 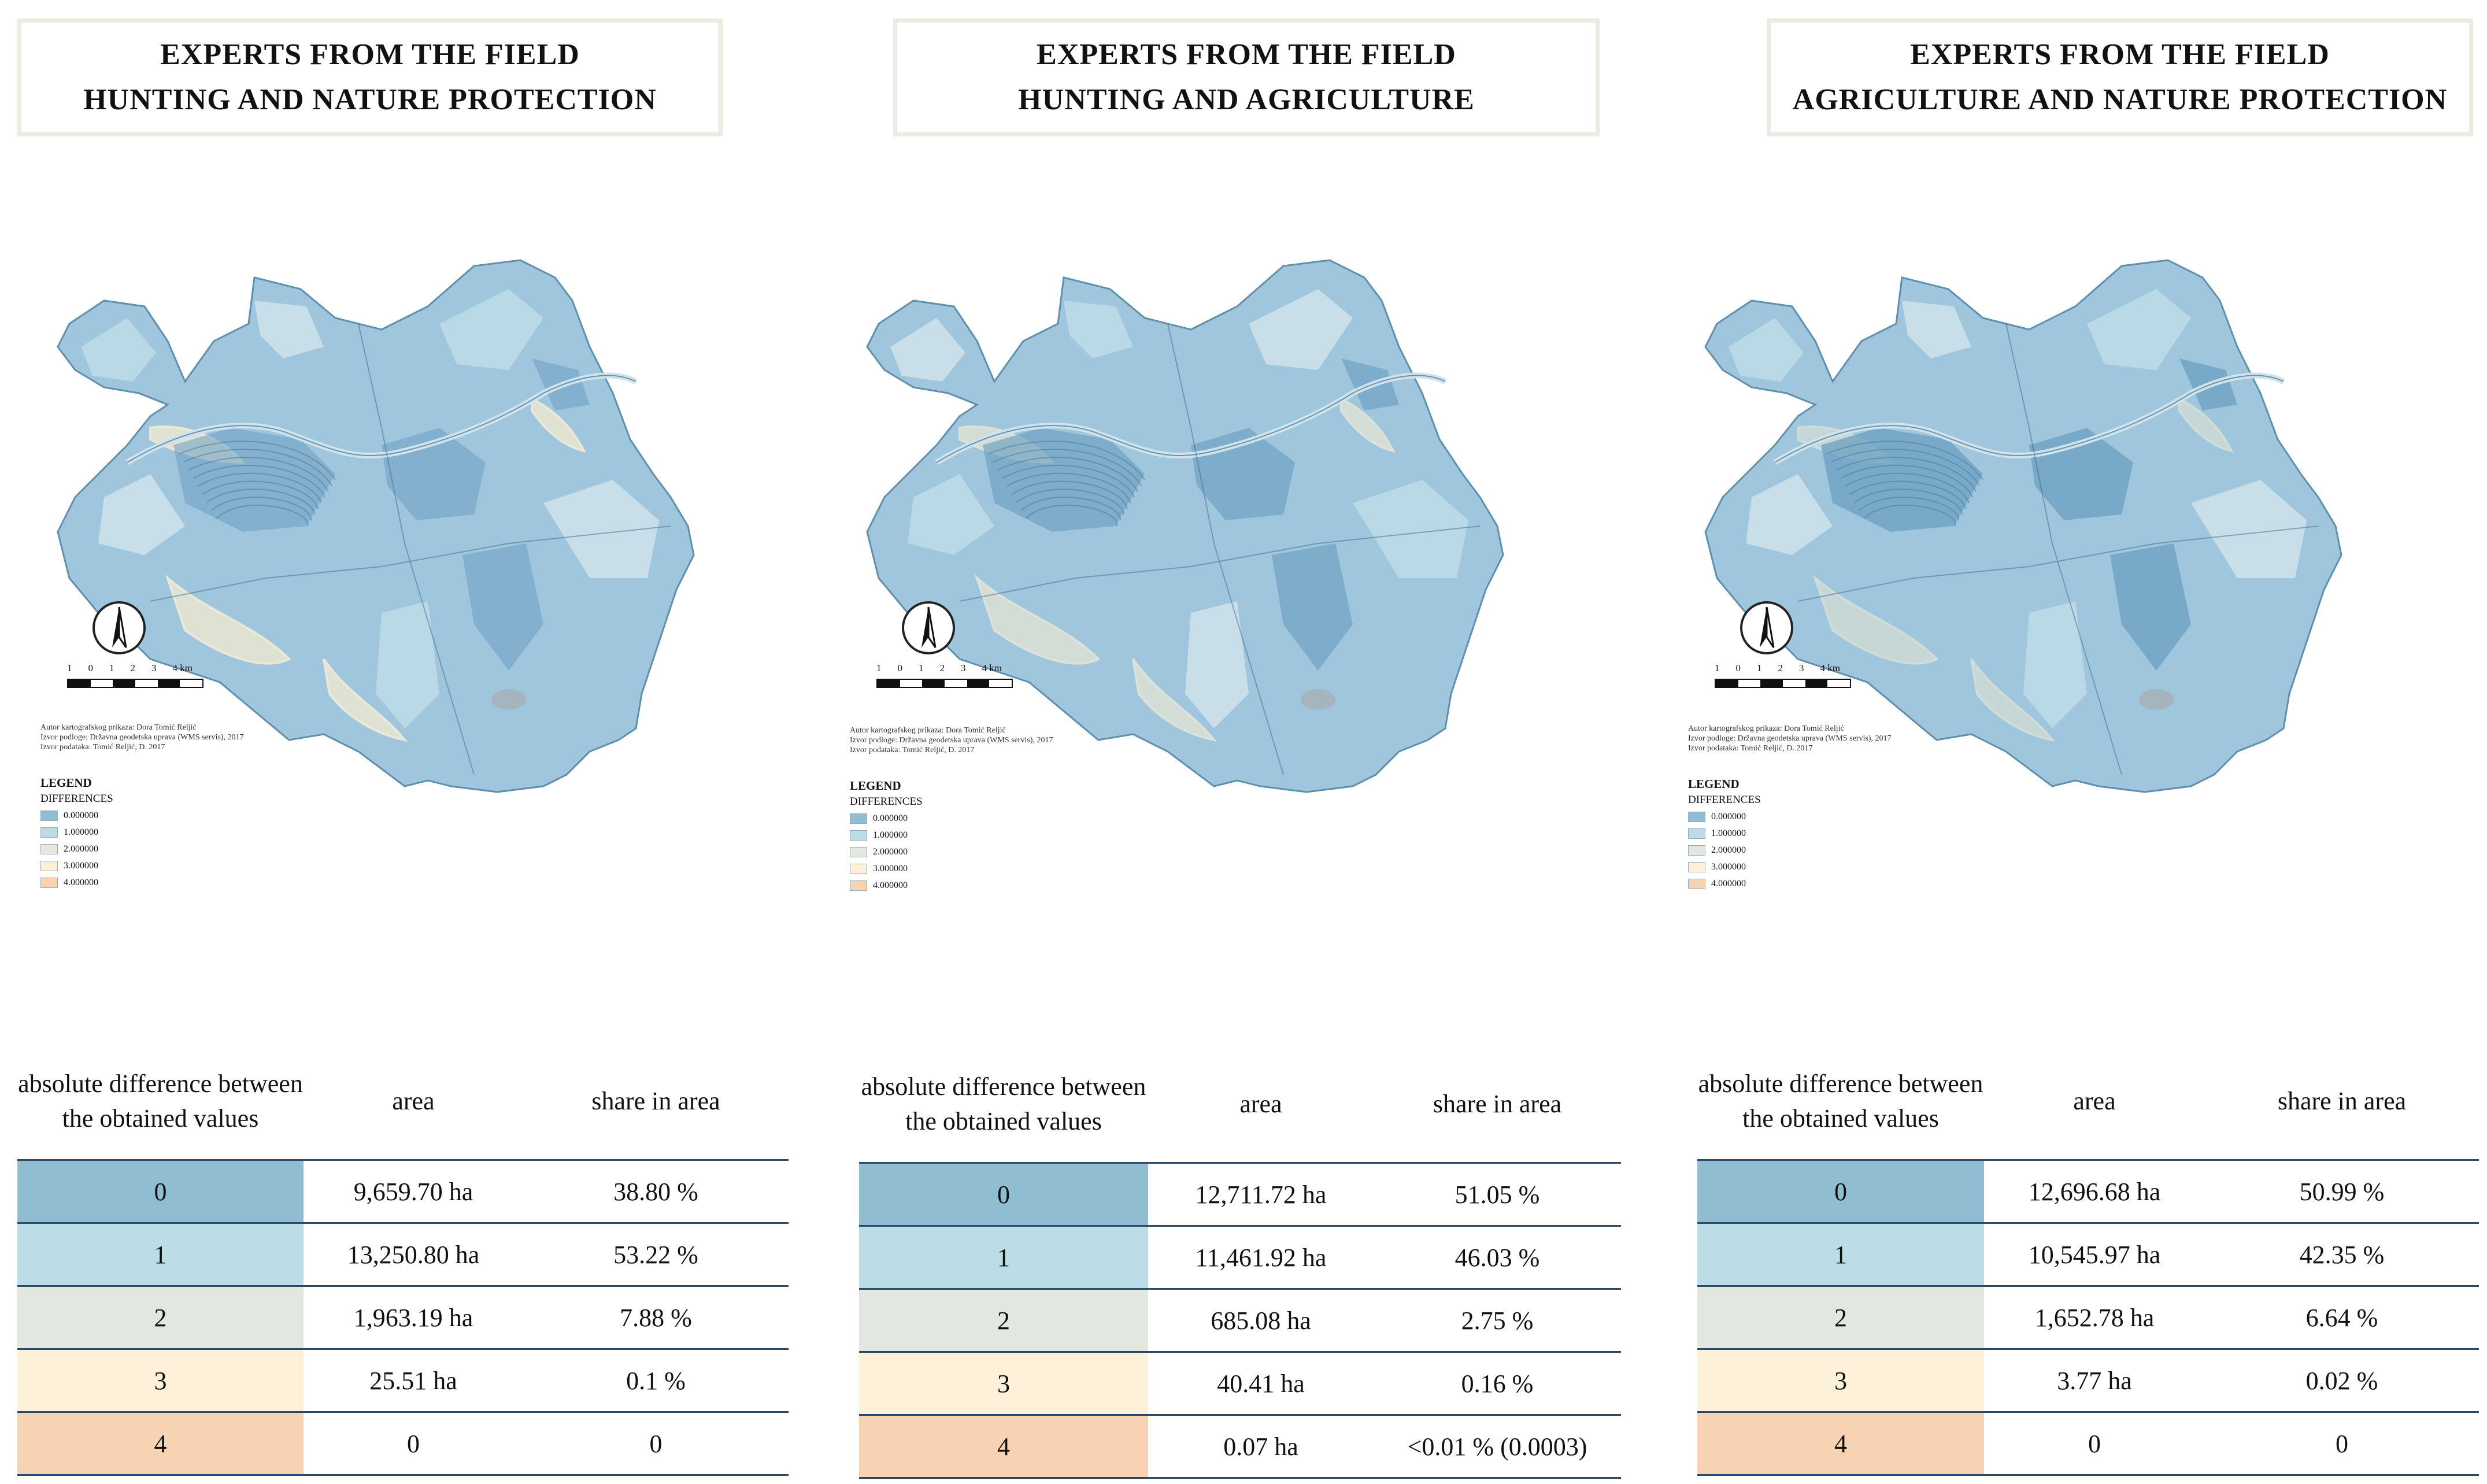 I want to click on difference-value: 1, so click(x=1003, y=1257).